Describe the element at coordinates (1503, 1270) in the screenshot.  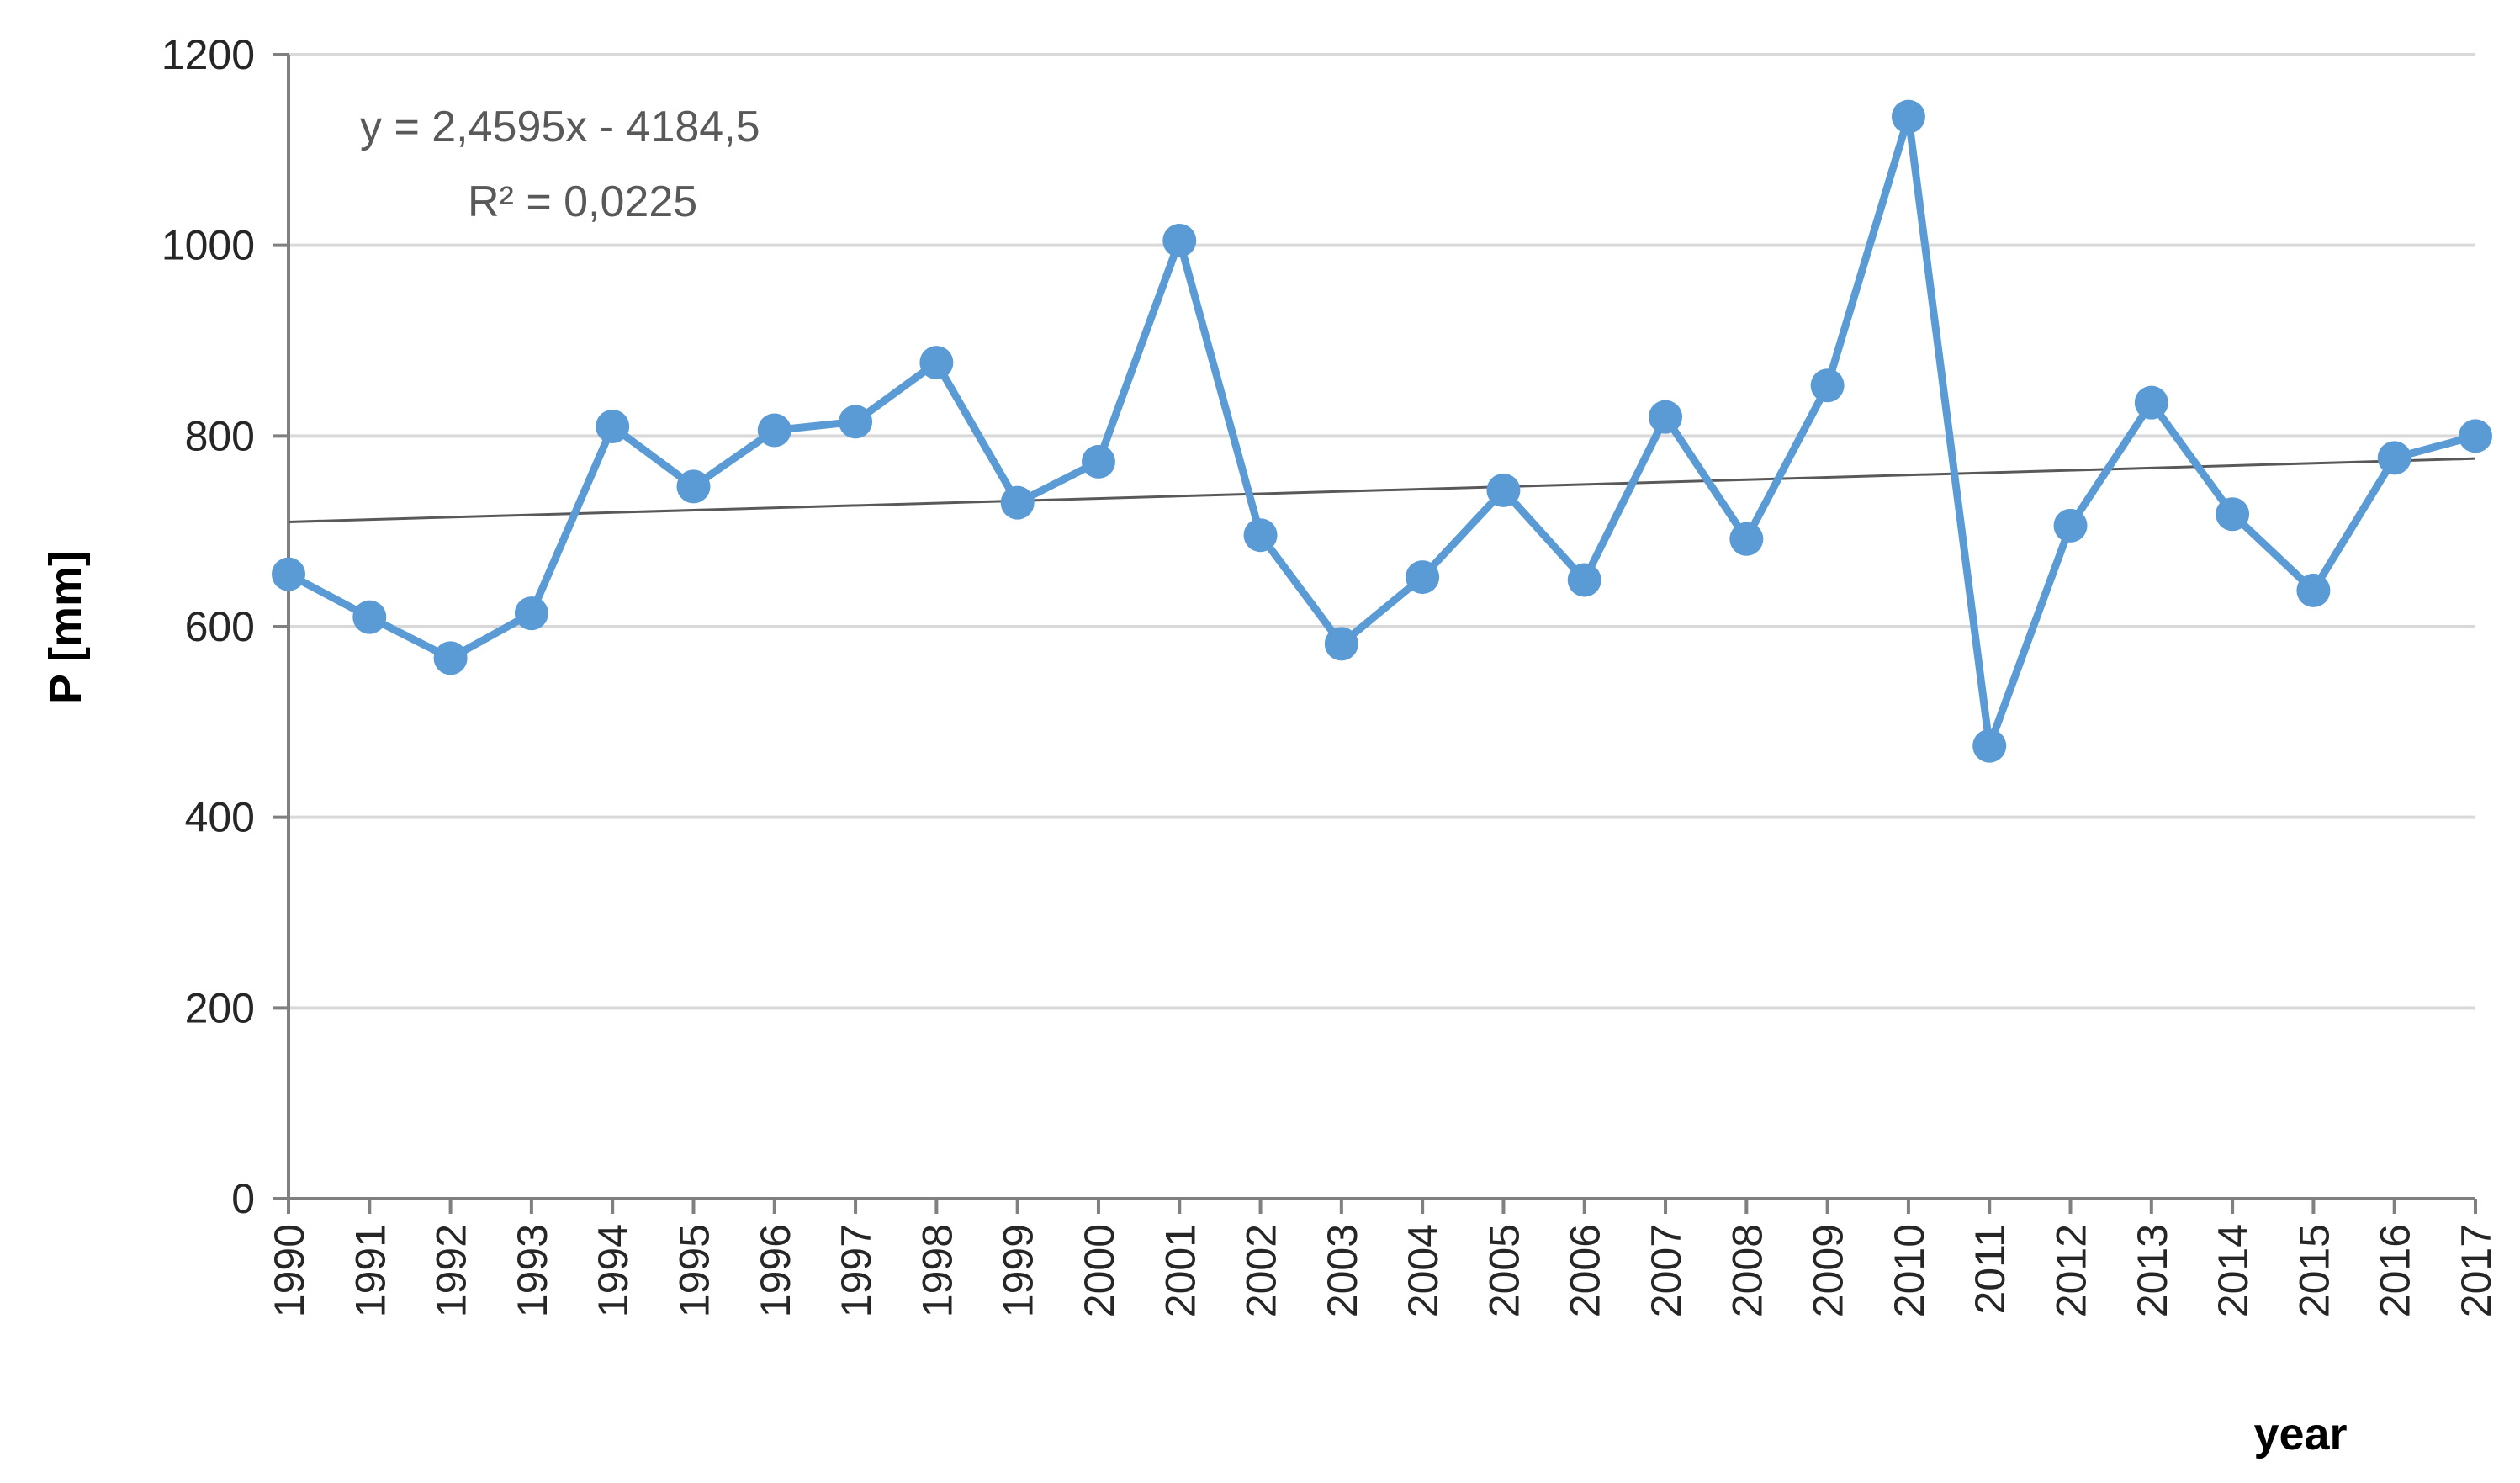
I see `x-tick-label: 2005` at that location.